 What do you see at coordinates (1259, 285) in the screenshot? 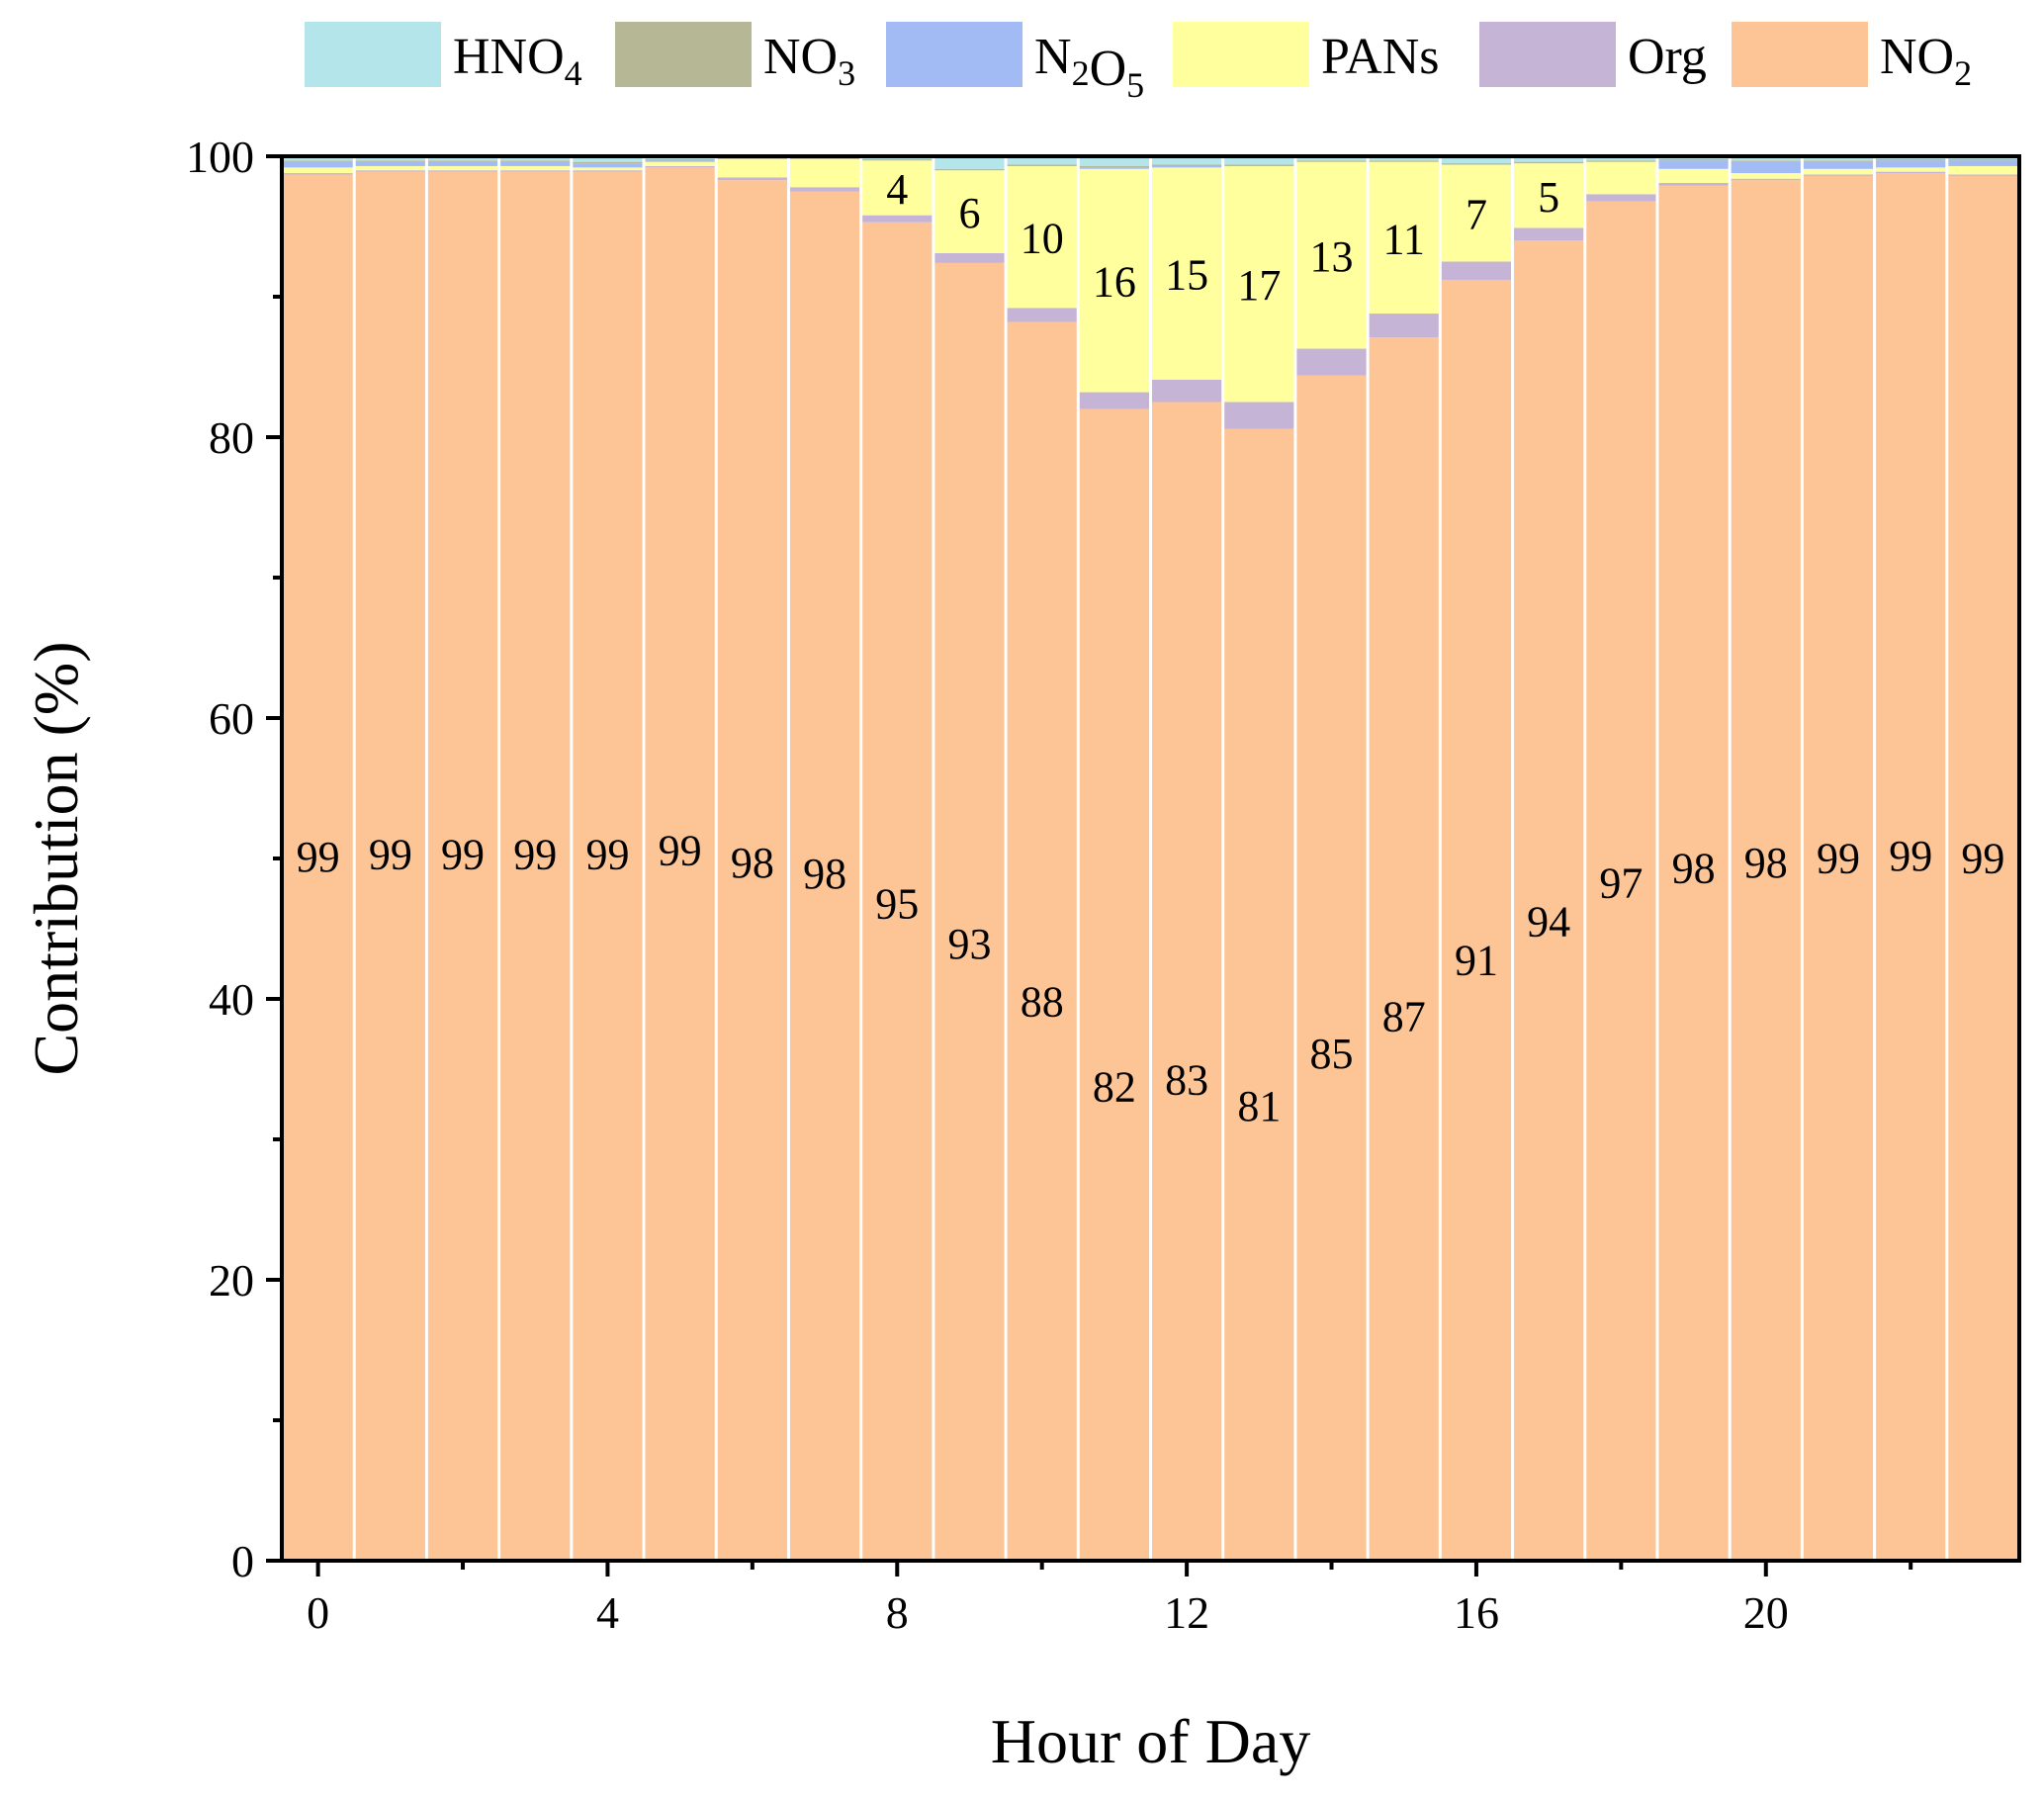
I see `label-pans-hour-13: 17` at bounding box center [1259, 285].